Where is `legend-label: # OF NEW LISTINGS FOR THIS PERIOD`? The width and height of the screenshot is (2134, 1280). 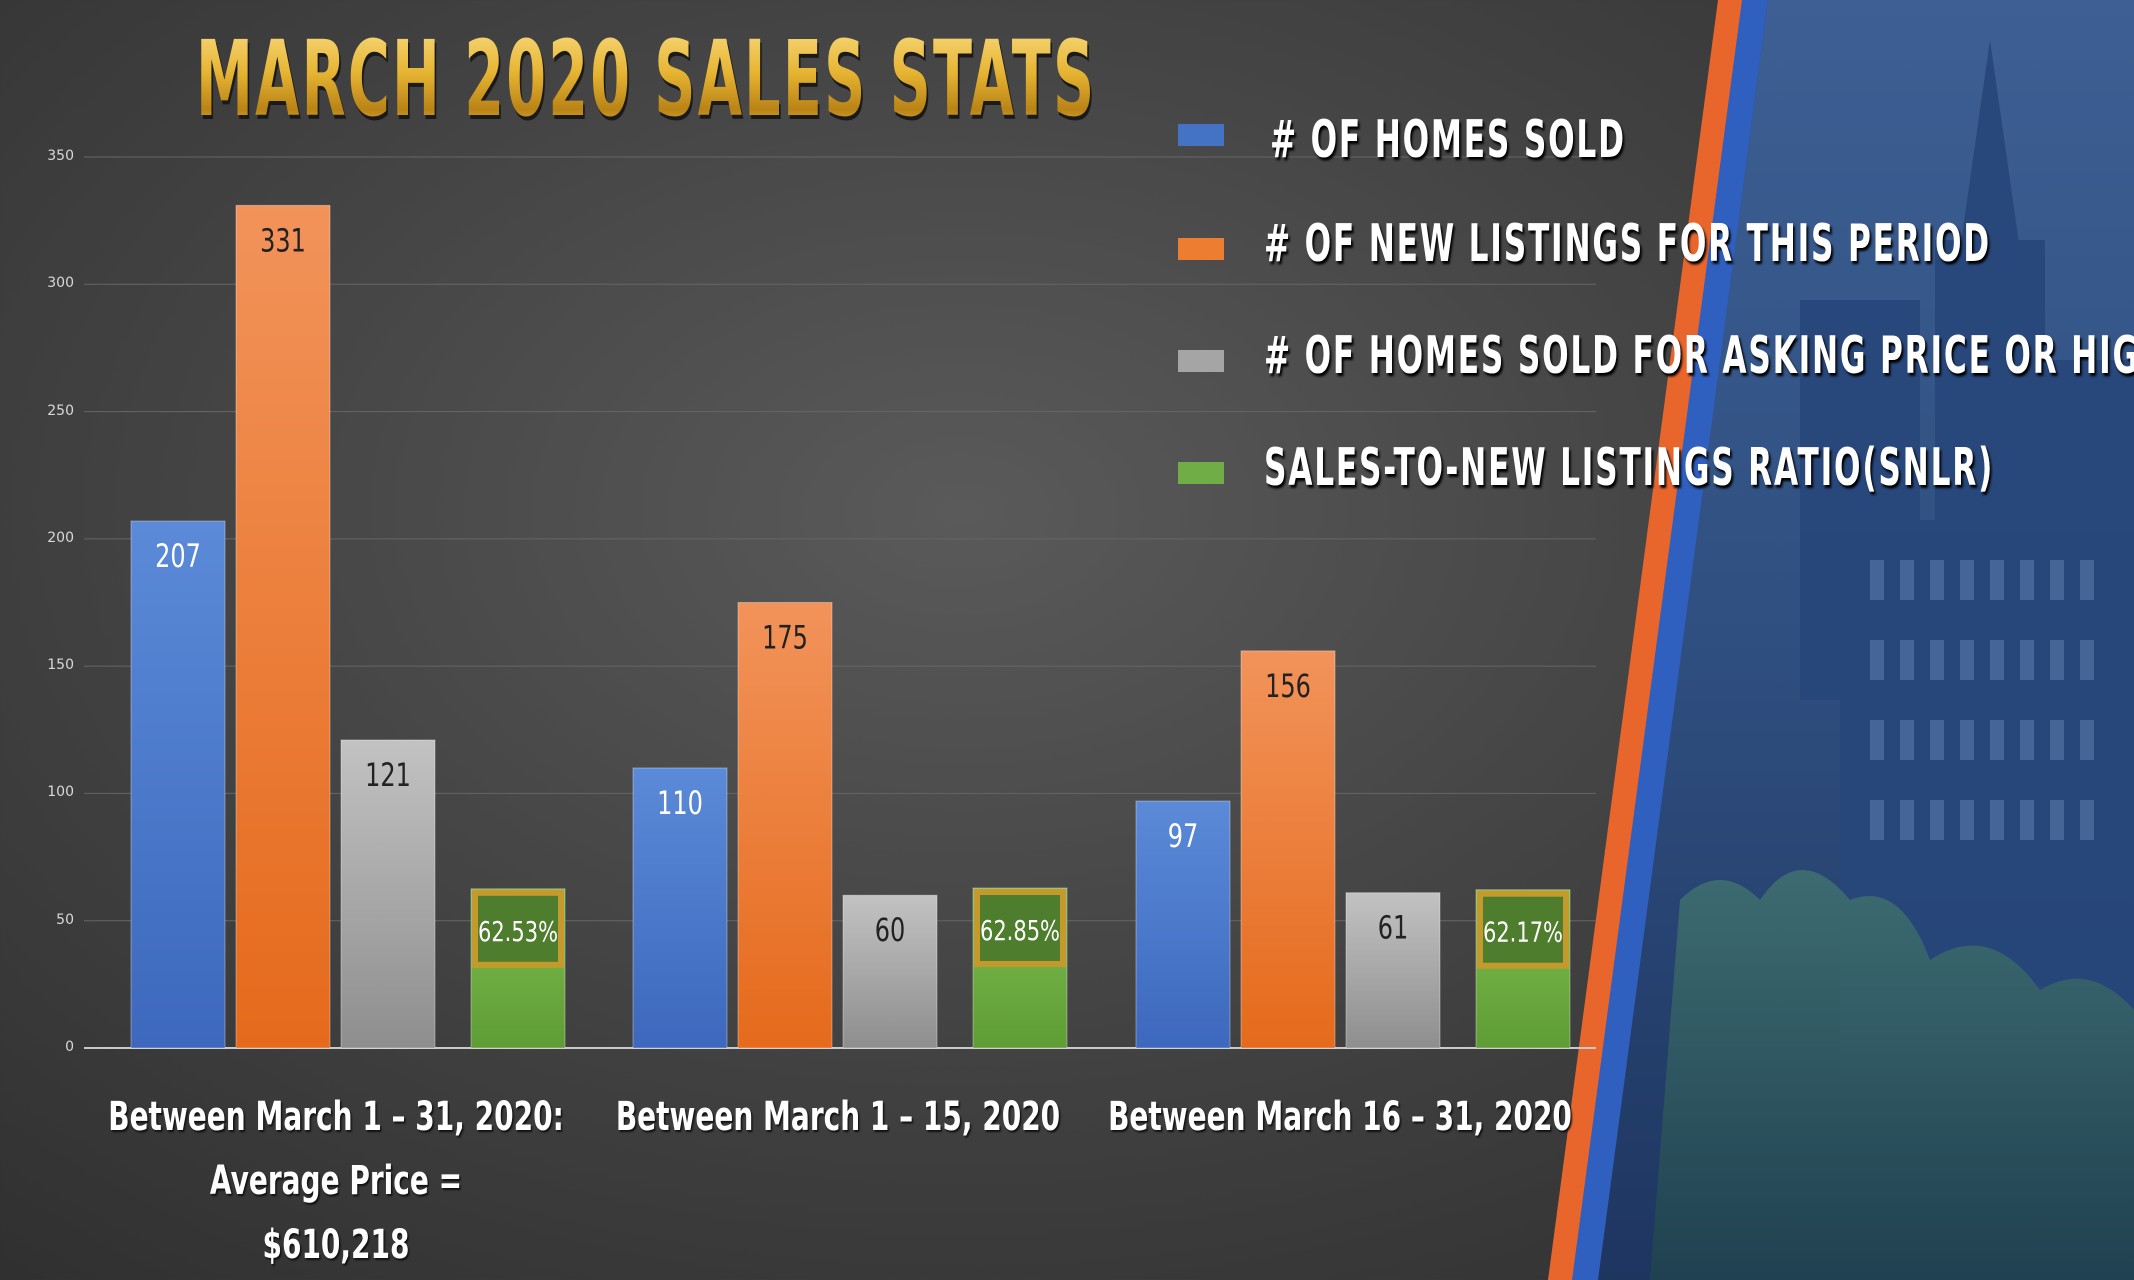 legend-label: # OF NEW LISTINGS FOR THIS PERIOD is located at coordinates (1628, 244).